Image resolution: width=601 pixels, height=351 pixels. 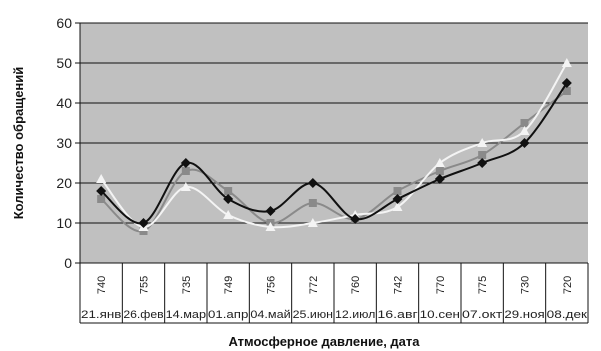 What do you see at coordinates (270, 315) in the screenshot?
I see `x-tick-label-date: 04.май` at bounding box center [270, 315].